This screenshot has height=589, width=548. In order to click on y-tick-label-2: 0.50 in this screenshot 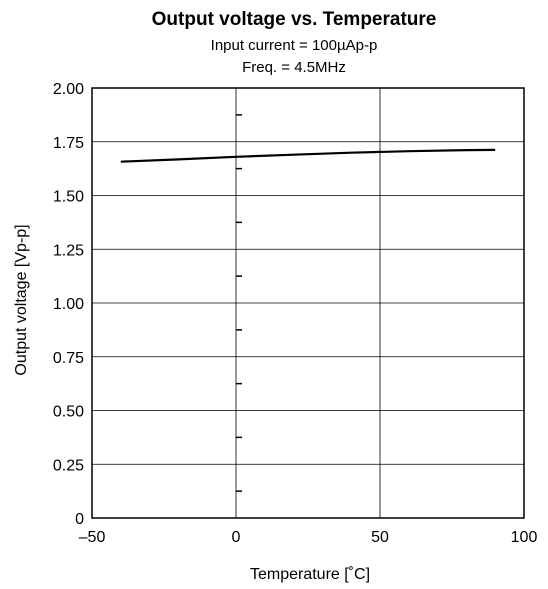, I will do `click(68, 412)`.